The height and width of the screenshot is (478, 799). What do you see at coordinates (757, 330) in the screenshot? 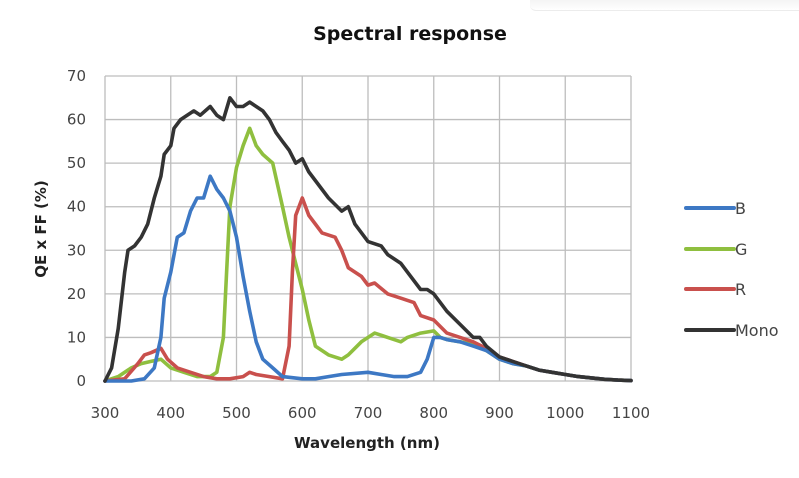
I see `legend-label-mono: Mono` at bounding box center [757, 330].